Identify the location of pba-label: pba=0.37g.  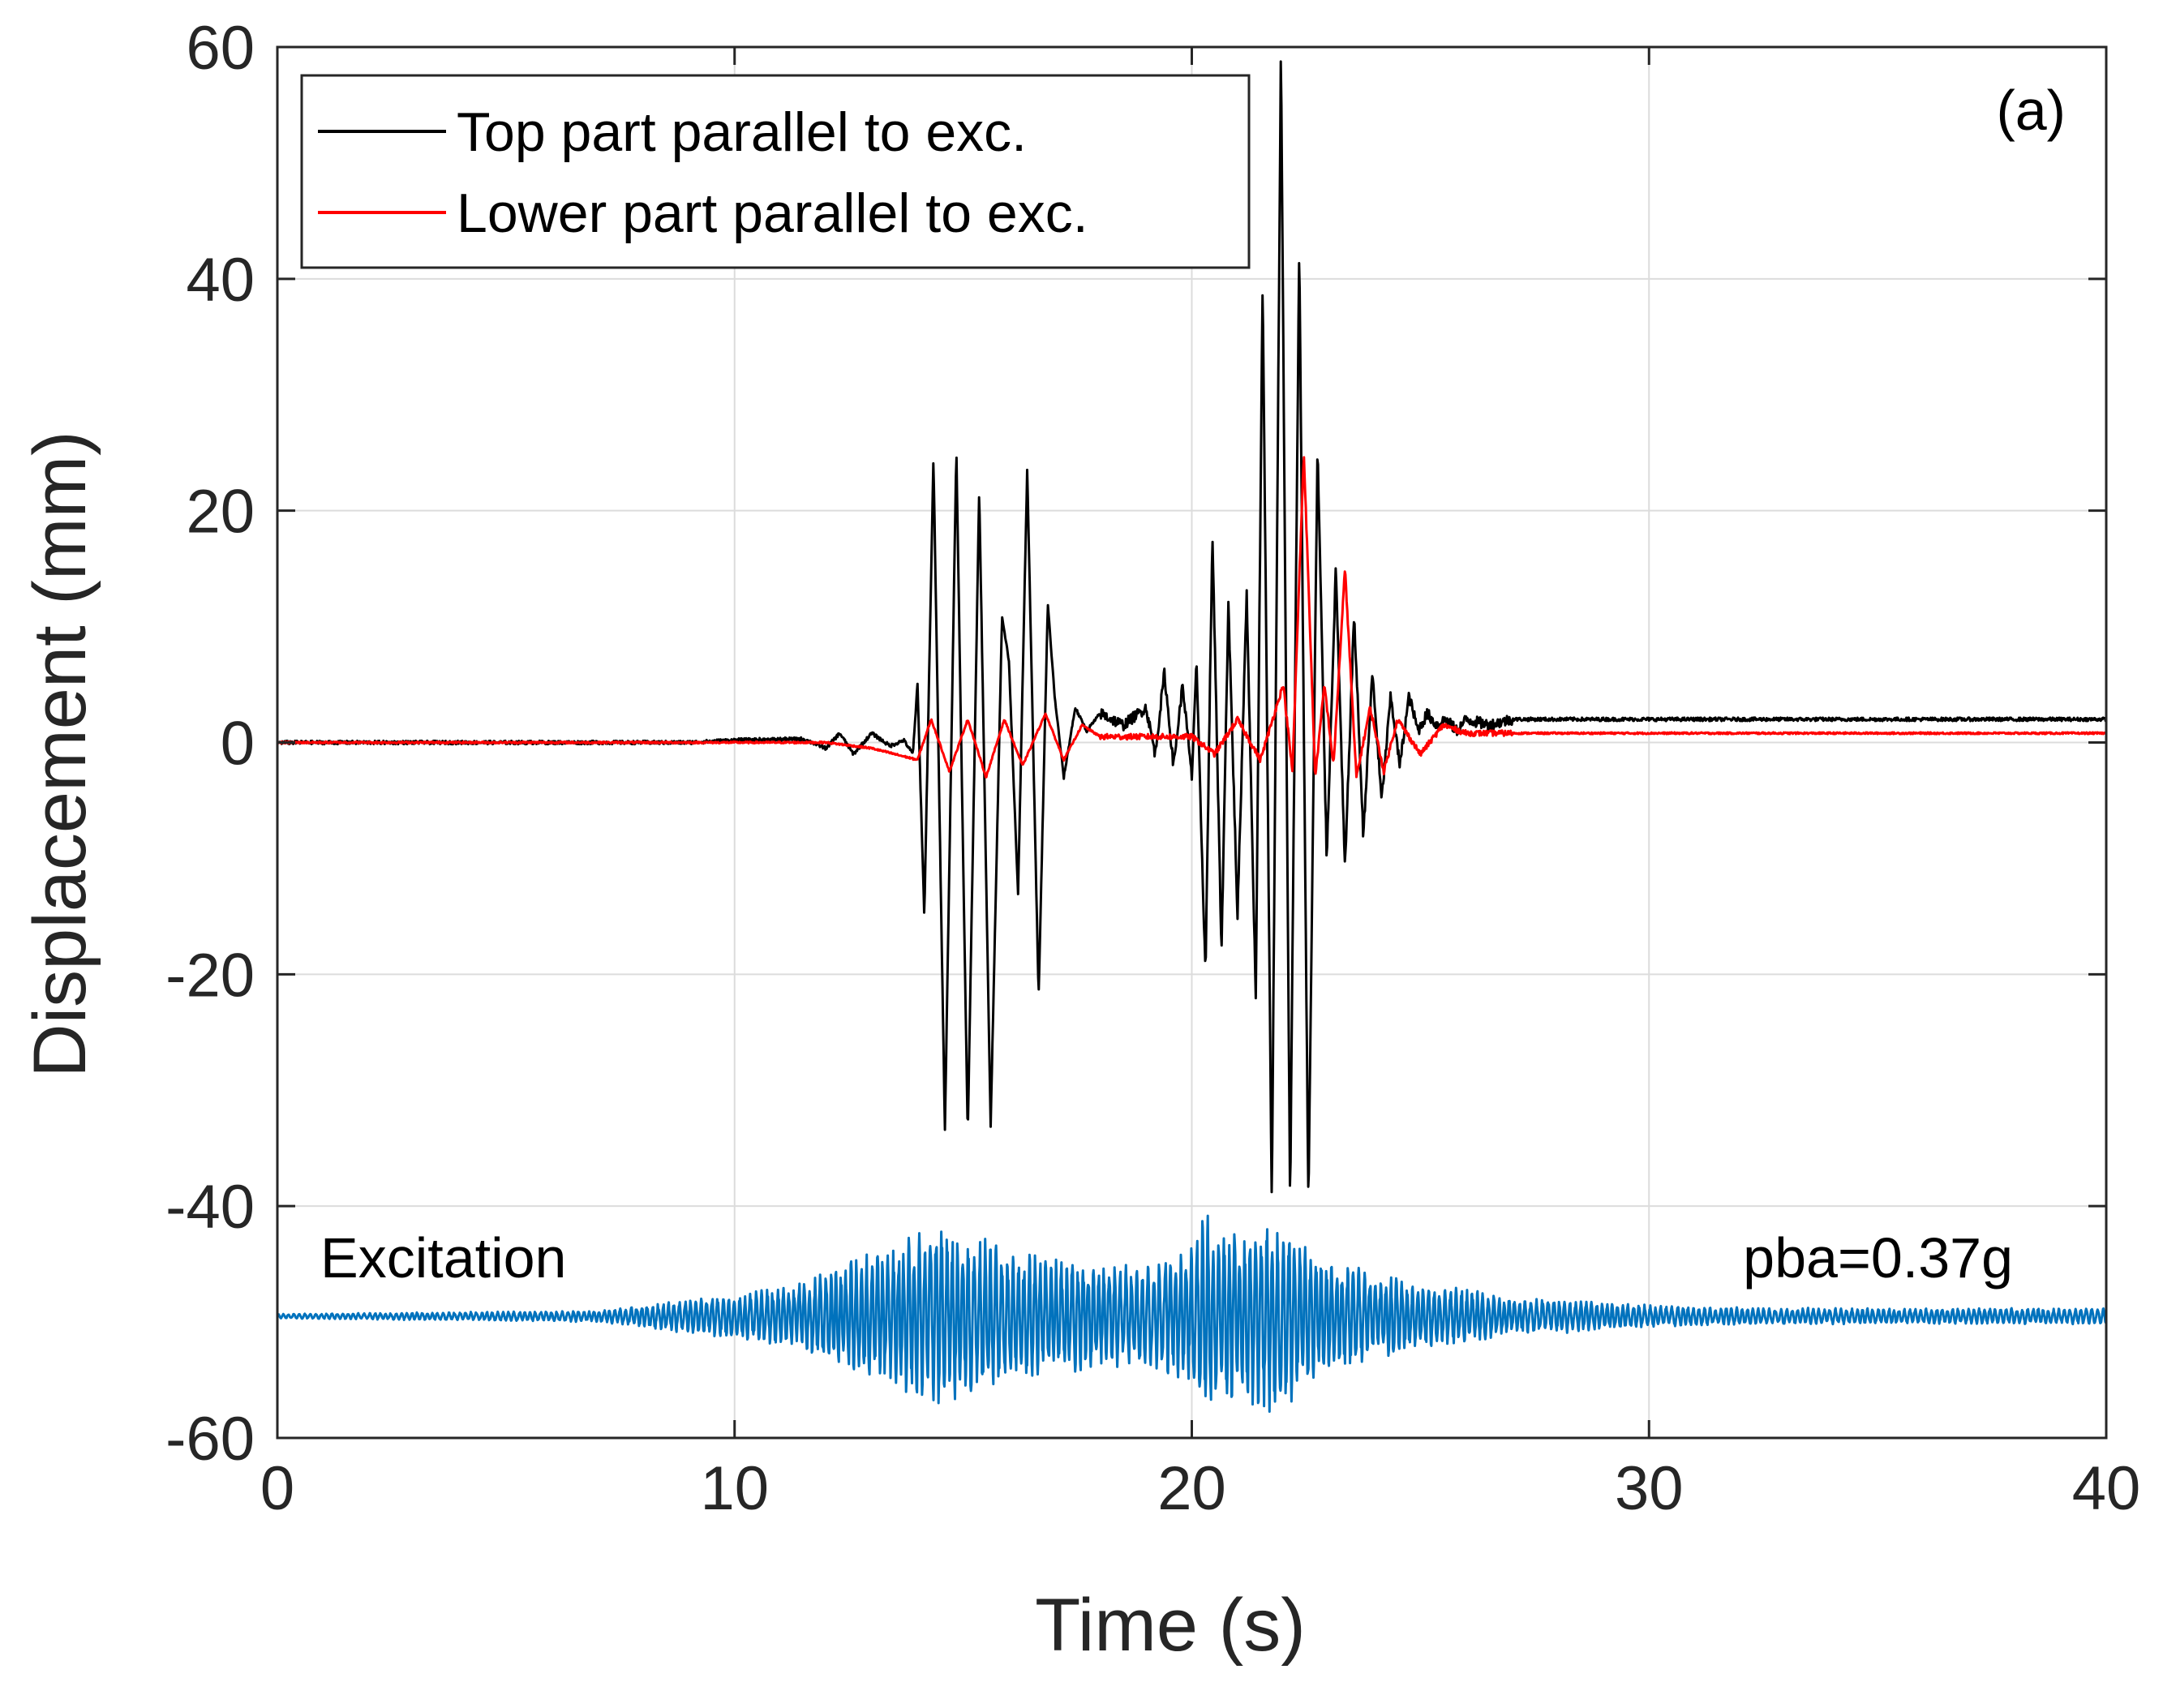
(1878, 1258).